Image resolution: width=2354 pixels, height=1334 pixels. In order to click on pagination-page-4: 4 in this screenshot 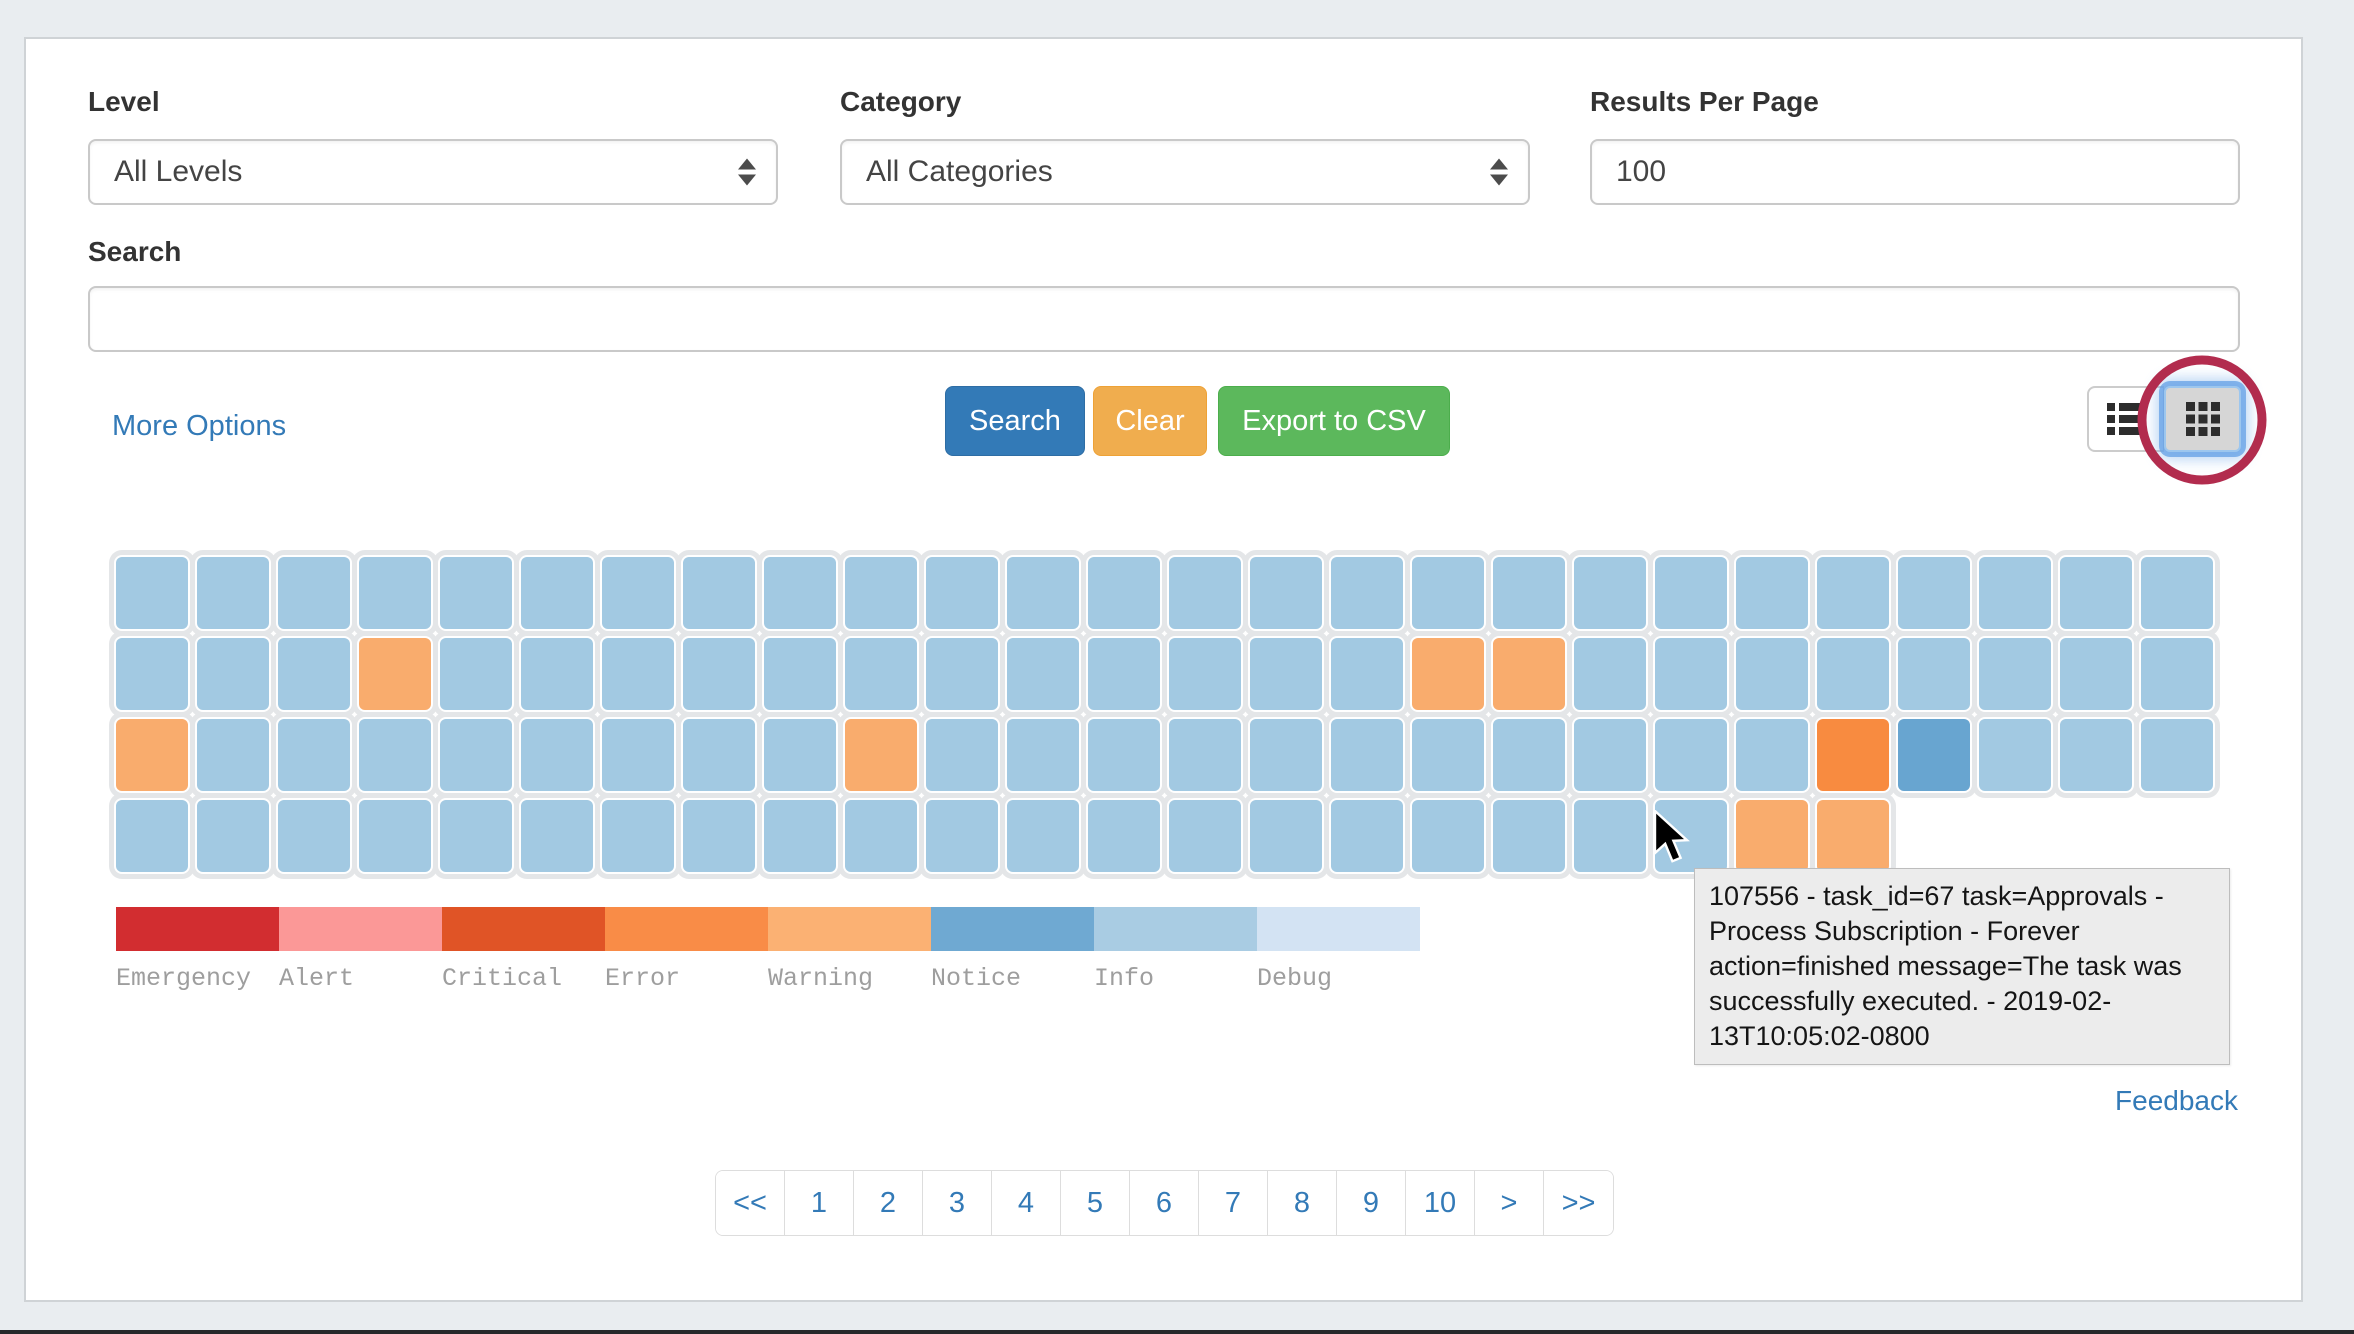, I will do `click(1026, 1203)`.